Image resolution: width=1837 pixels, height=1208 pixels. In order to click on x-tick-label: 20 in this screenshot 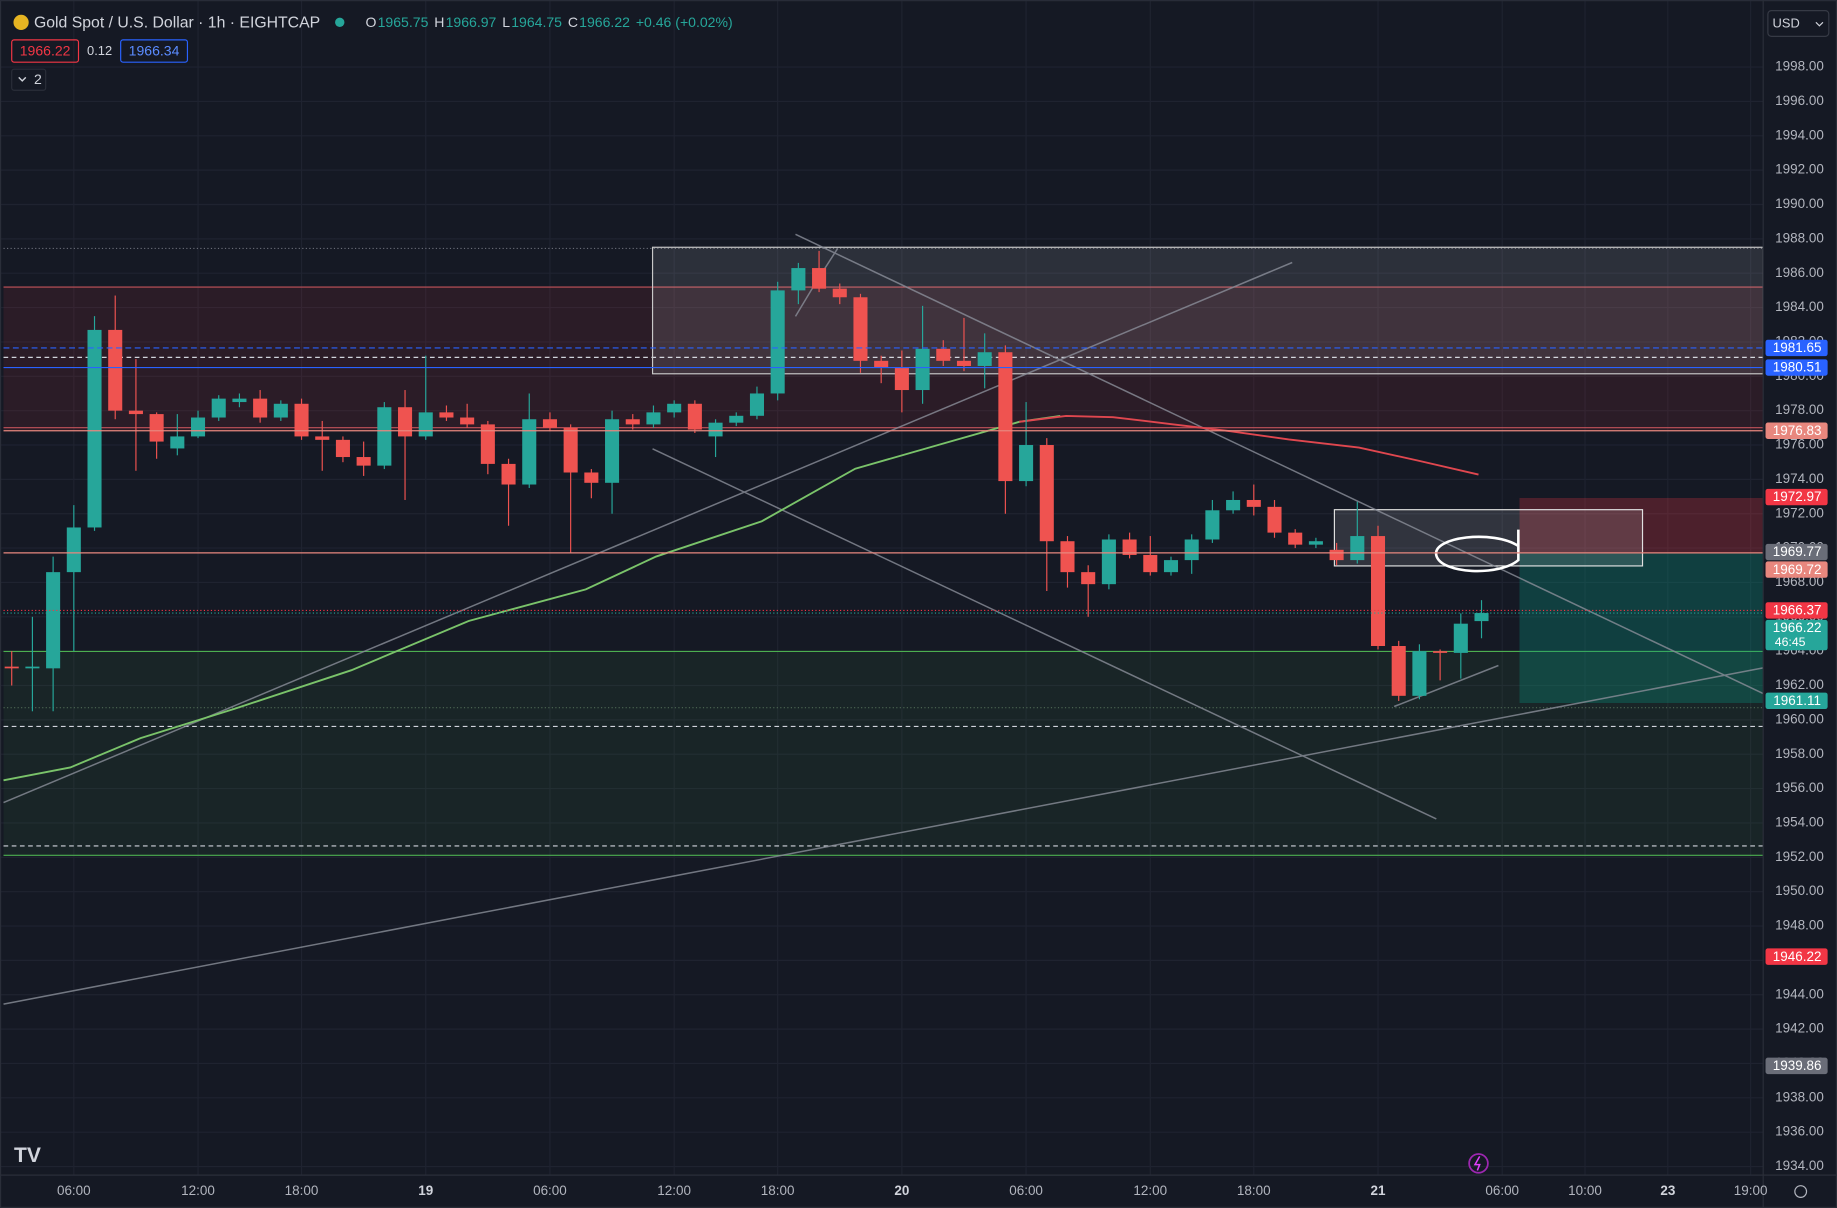, I will do `click(901, 1190)`.